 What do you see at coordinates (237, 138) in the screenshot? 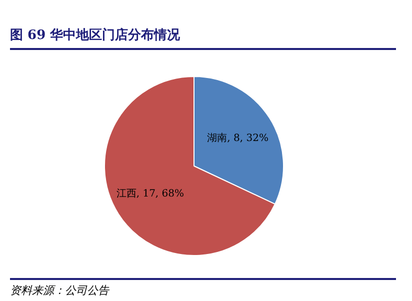
I see `slice-label: 湖南, 8, 32%` at bounding box center [237, 138].